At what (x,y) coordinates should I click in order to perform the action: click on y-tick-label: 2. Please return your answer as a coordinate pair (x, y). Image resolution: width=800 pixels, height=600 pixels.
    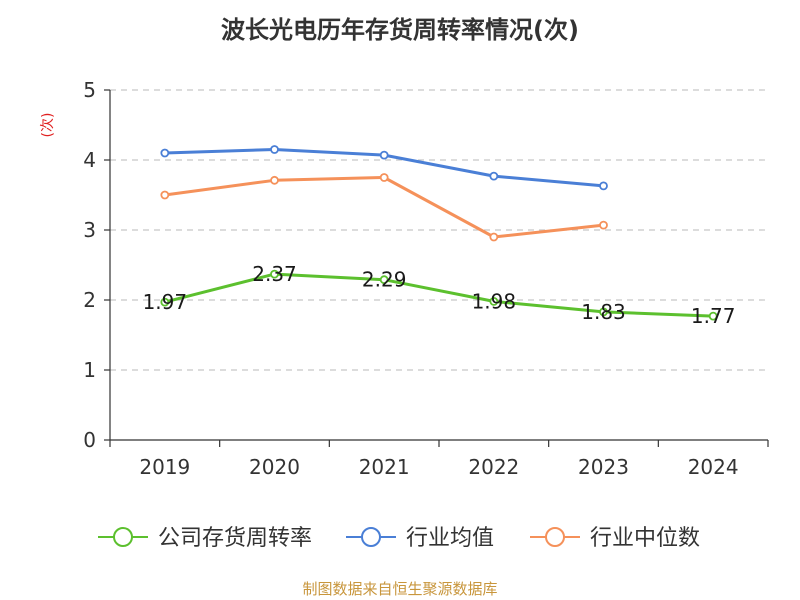
    Looking at the image, I should click on (89, 300).